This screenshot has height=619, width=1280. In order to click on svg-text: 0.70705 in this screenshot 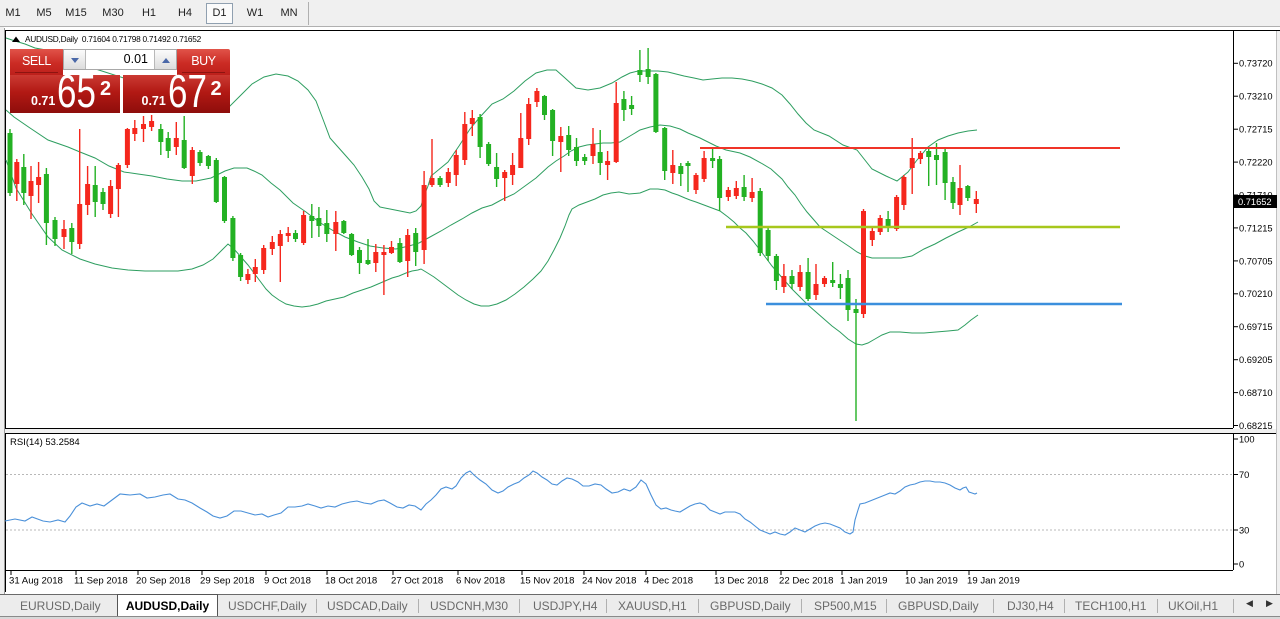, I will do `click(1256, 261)`.